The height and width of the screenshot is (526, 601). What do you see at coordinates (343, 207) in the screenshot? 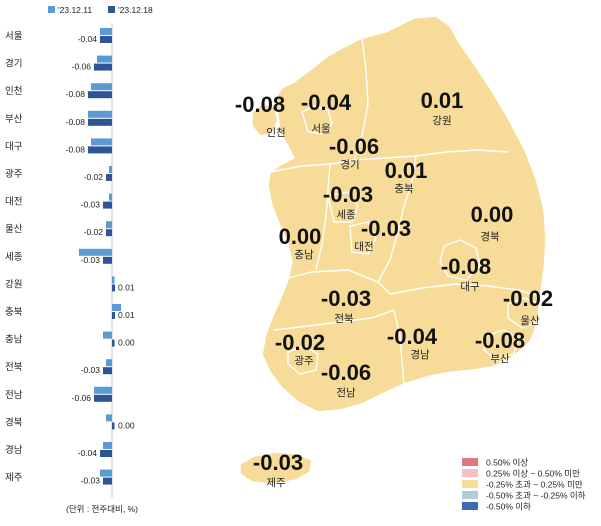
I see `boundary-sejong` at bounding box center [343, 207].